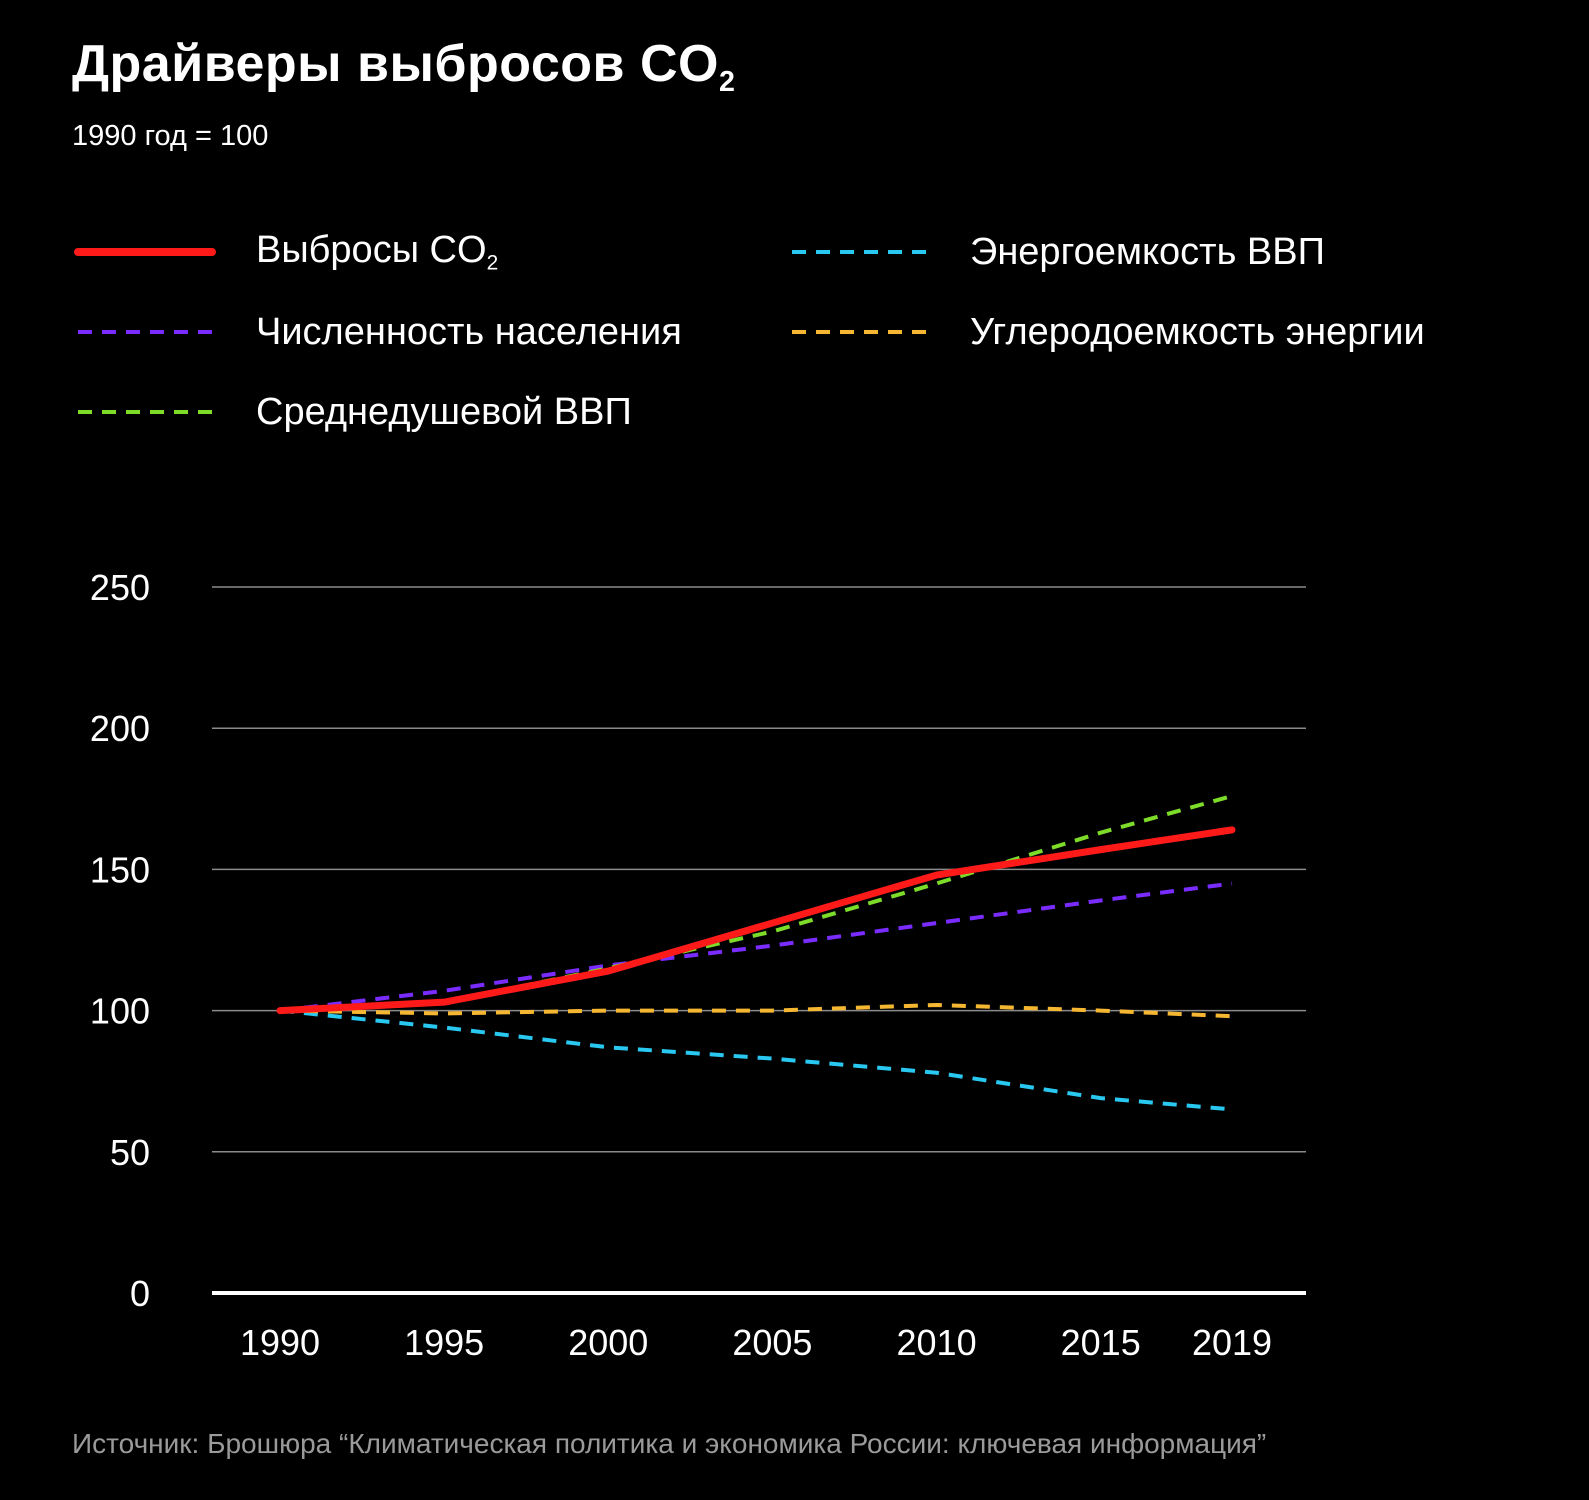 The image size is (1589, 1500). I want to click on legend-item-population: Численность населения, so click(379, 332).